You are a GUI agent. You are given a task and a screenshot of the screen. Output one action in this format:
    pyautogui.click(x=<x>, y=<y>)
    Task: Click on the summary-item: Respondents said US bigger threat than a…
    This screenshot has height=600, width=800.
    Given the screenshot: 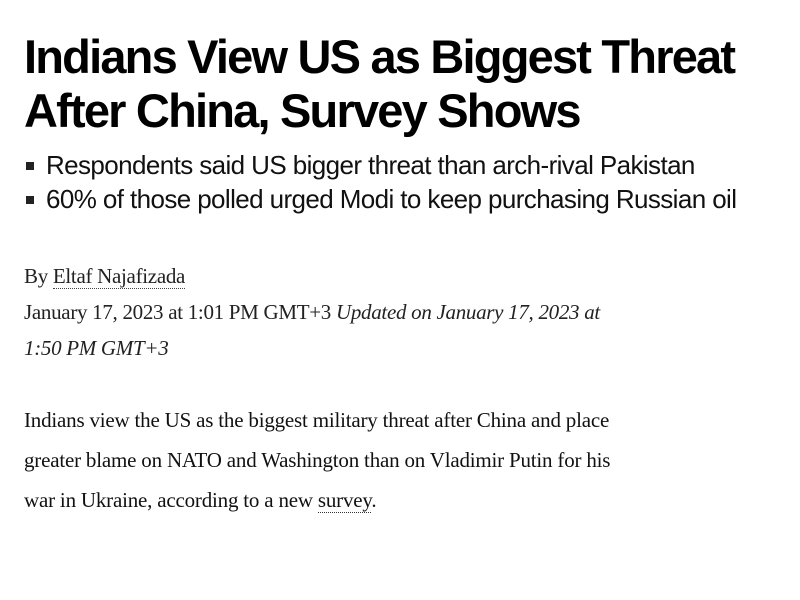 What is the action you would take?
    pyautogui.click(x=404, y=165)
    